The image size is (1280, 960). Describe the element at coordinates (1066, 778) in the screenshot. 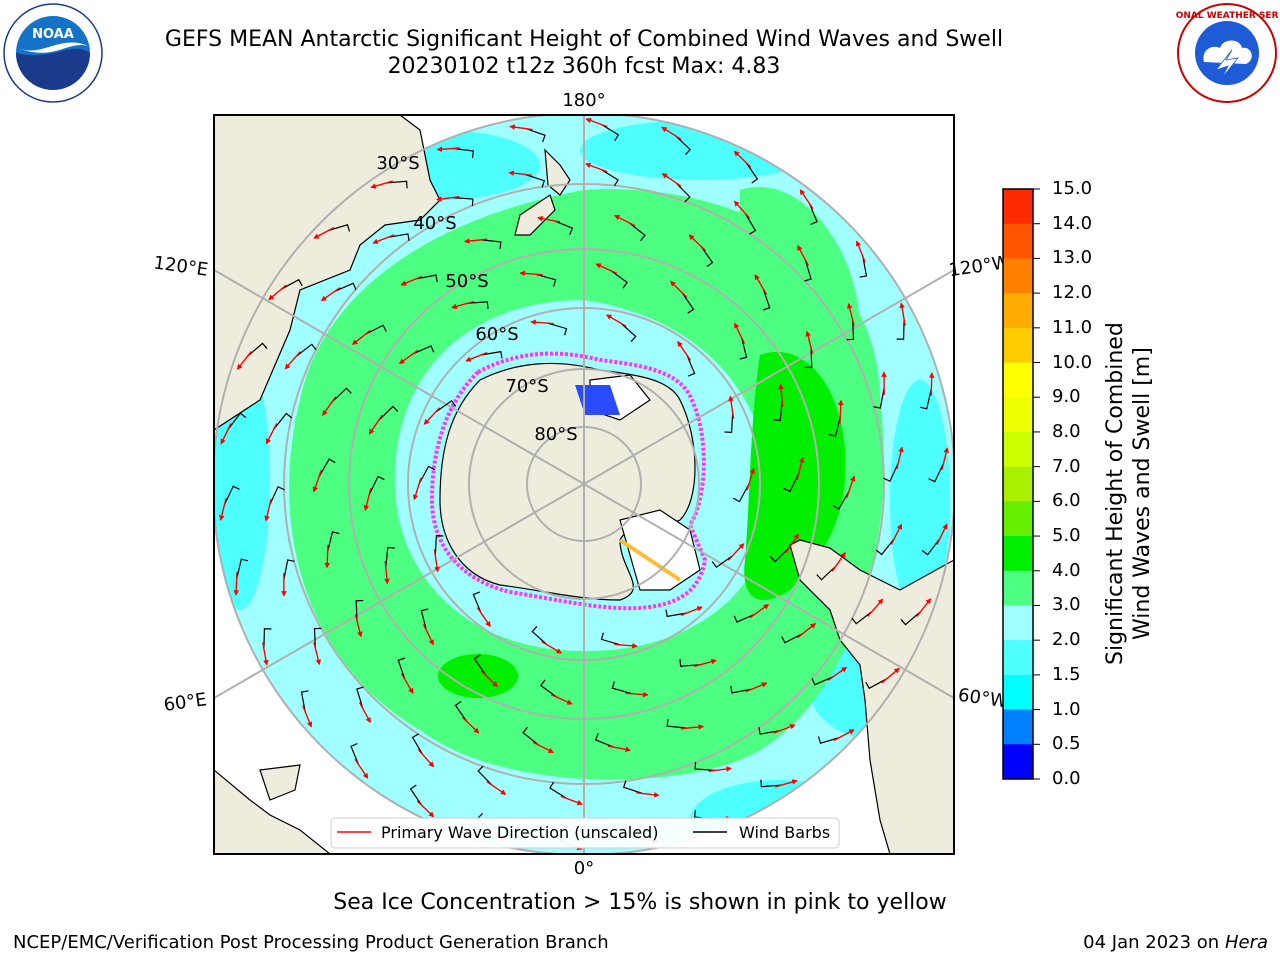

I see `colorbar-tick-label: 0.0` at that location.